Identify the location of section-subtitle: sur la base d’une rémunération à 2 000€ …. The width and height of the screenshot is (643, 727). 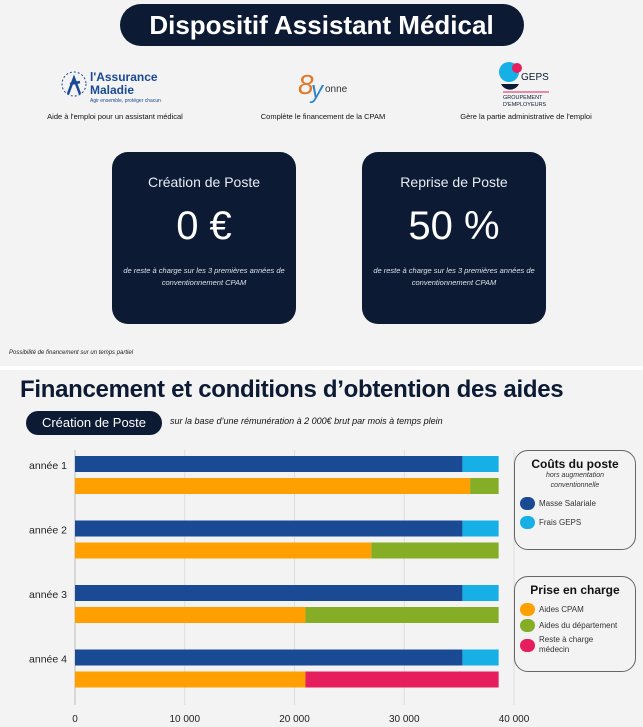
(306, 421).